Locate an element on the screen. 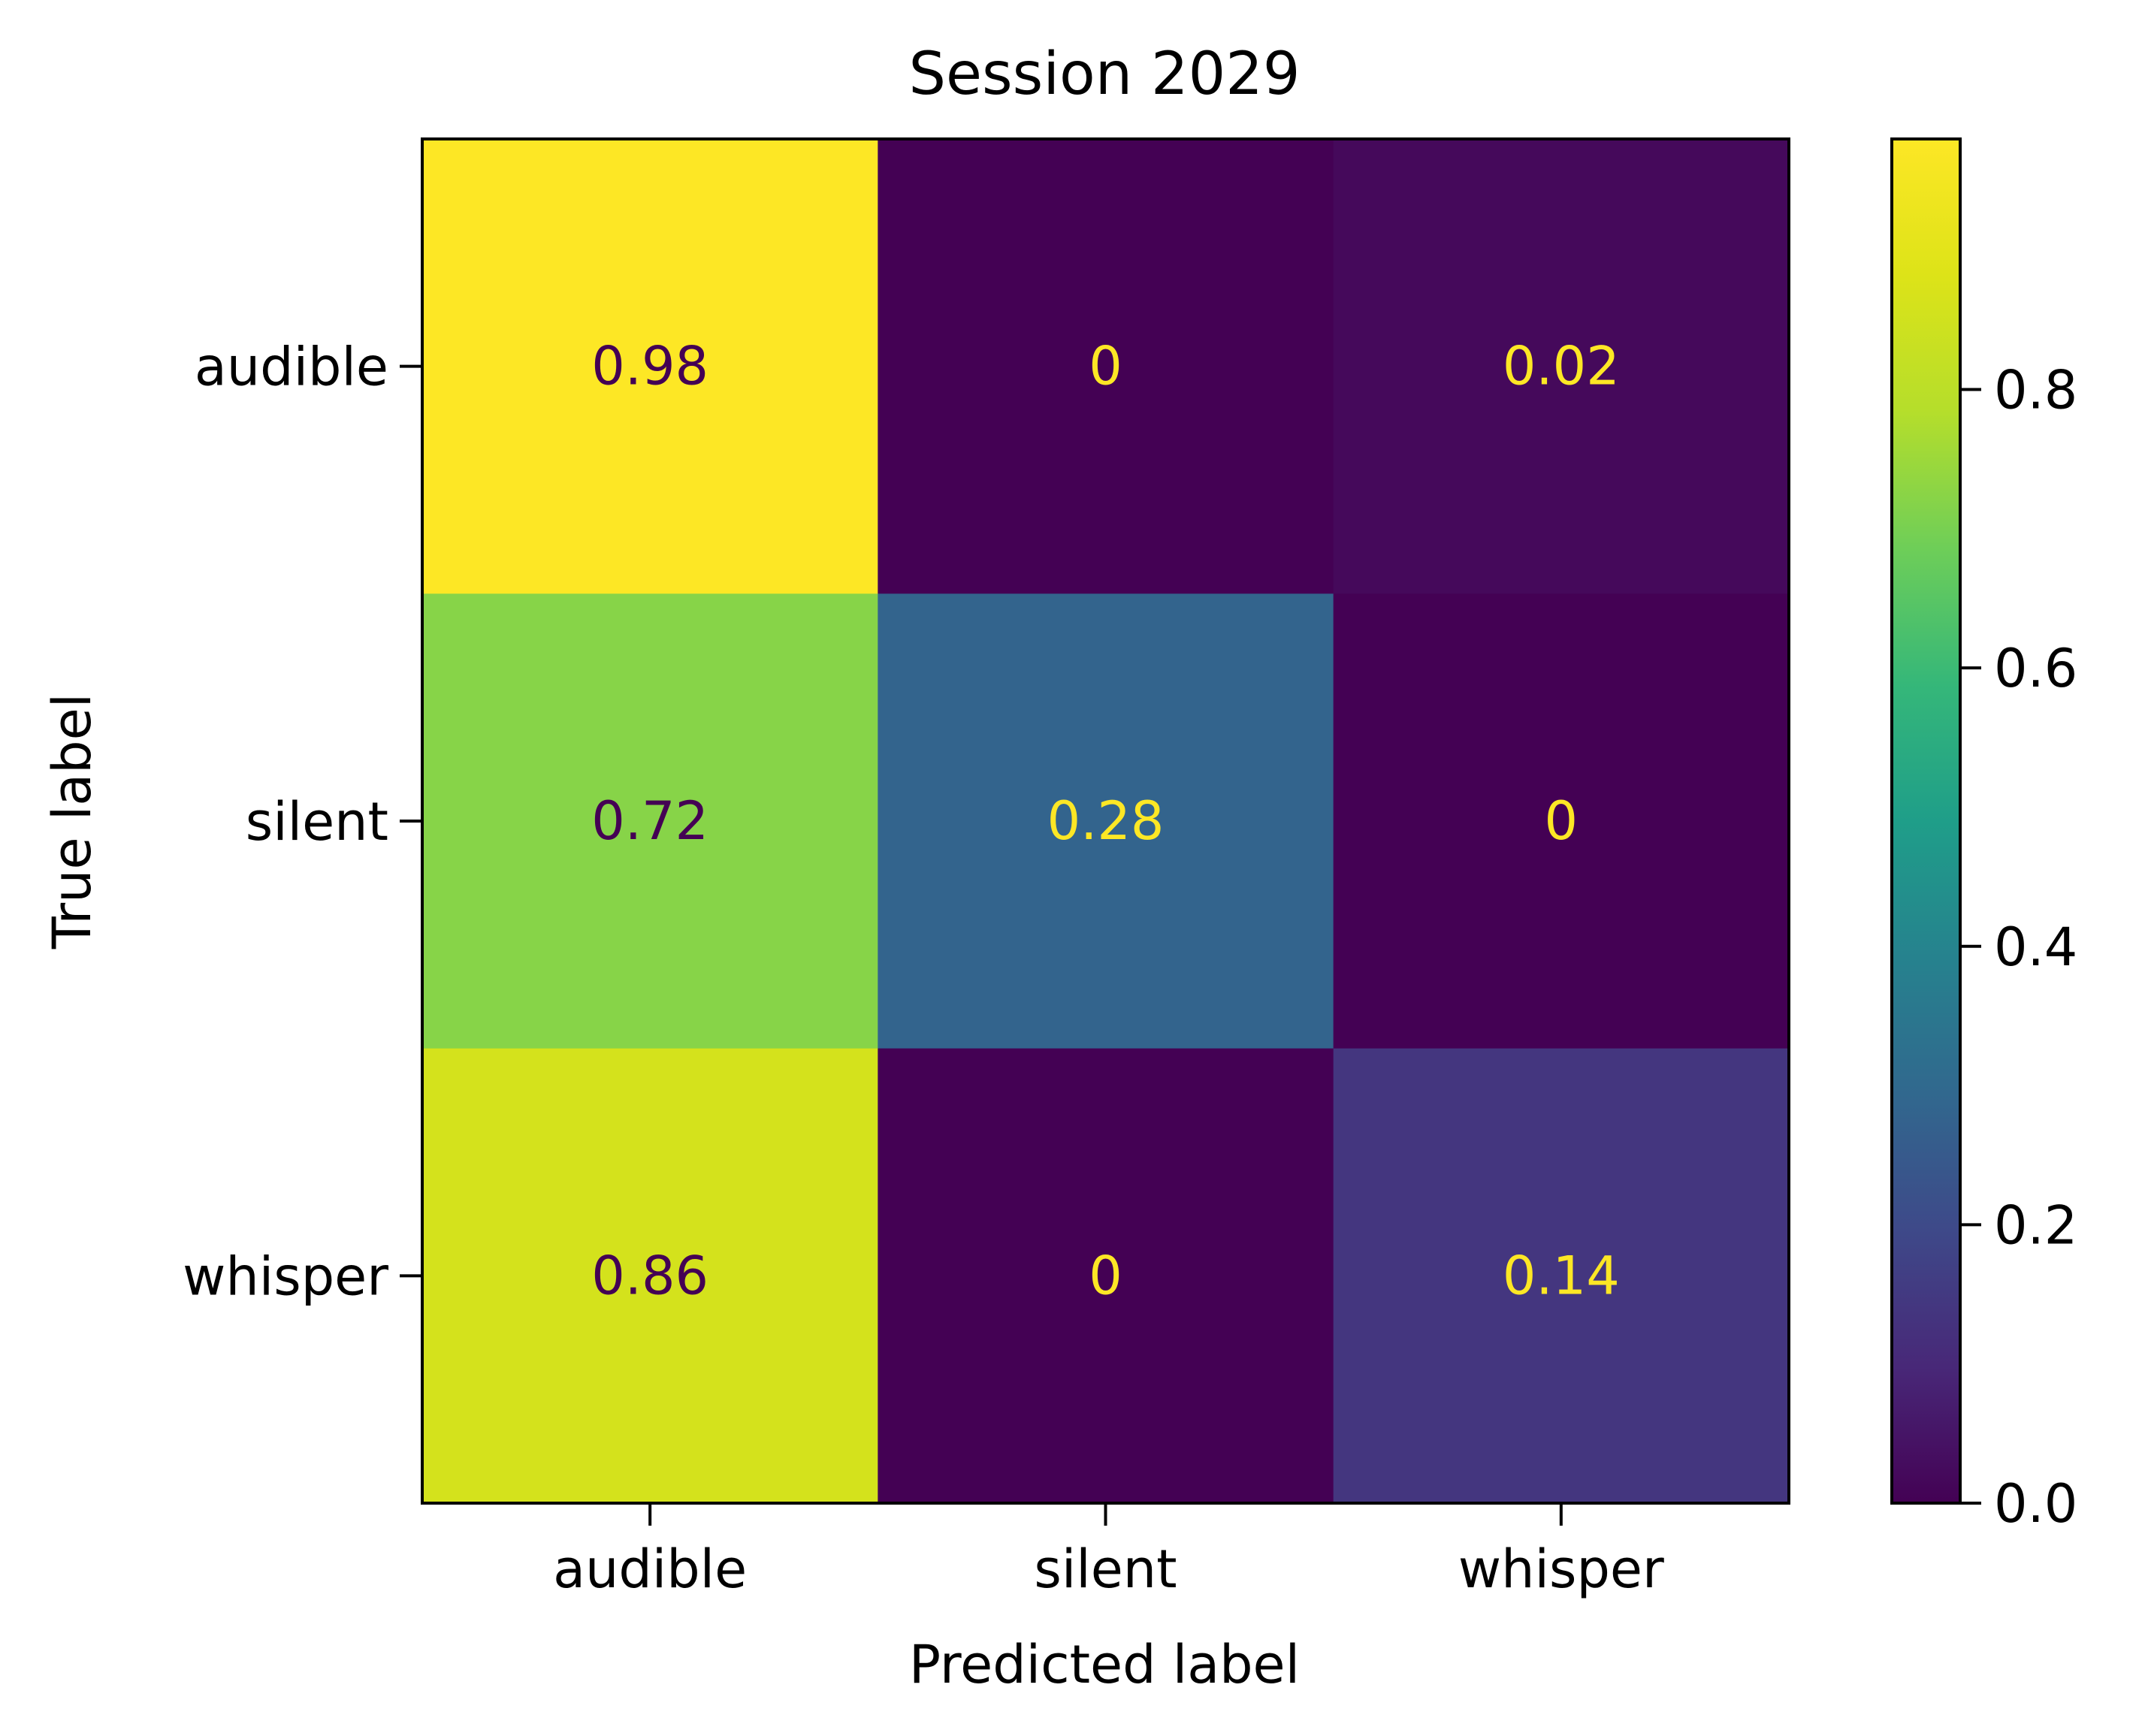  cell-value-label: 0.14 is located at coordinates (1561, 1275).